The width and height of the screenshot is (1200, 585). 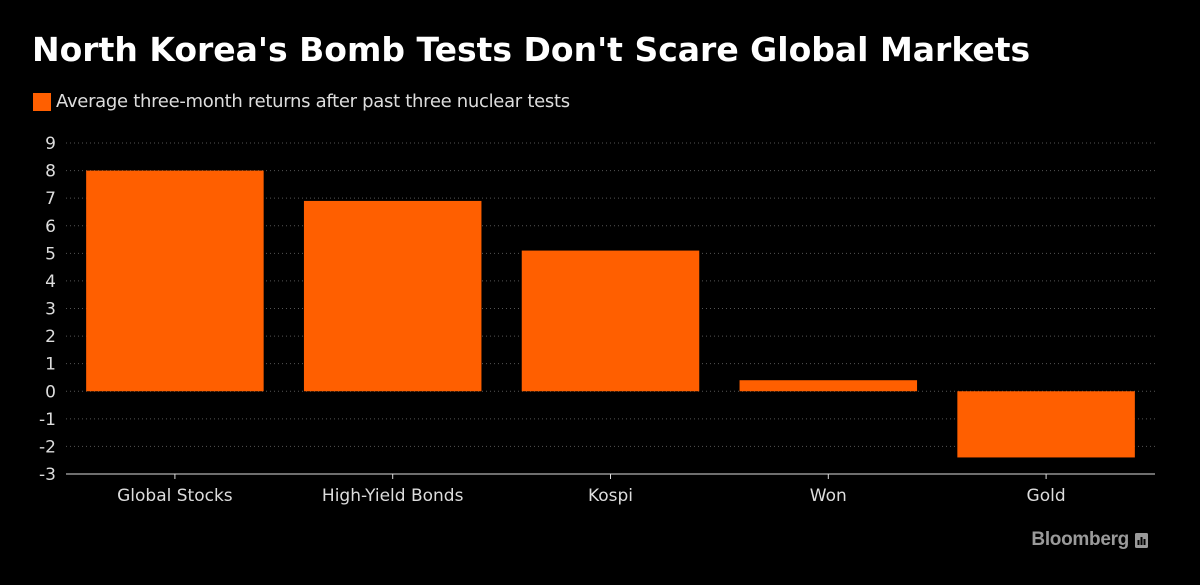 What do you see at coordinates (50, 365) in the screenshot?
I see `y-tick-label: 1` at bounding box center [50, 365].